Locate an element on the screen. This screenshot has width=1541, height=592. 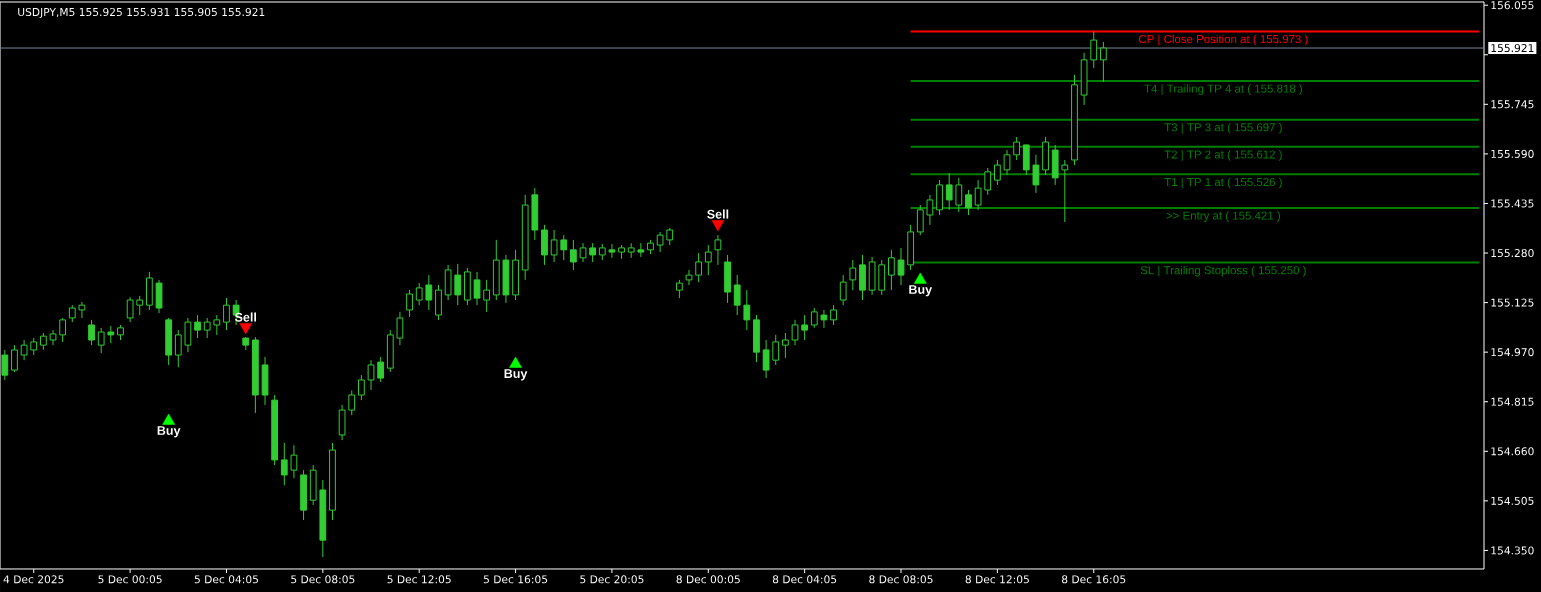
x-tick-label: 5 Dec 00:05 is located at coordinates (130, 579).